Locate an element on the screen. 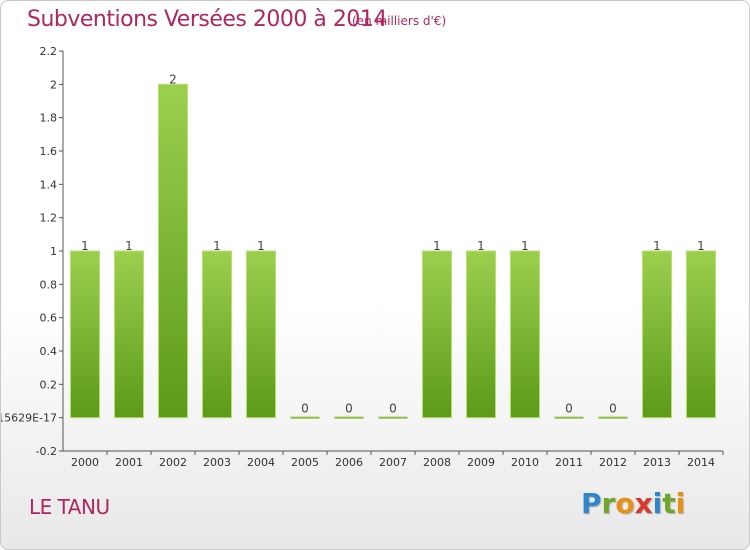 The height and width of the screenshot is (550, 750). y-tick-label: -1.15629E-17 is located at coordinates (29, 418).